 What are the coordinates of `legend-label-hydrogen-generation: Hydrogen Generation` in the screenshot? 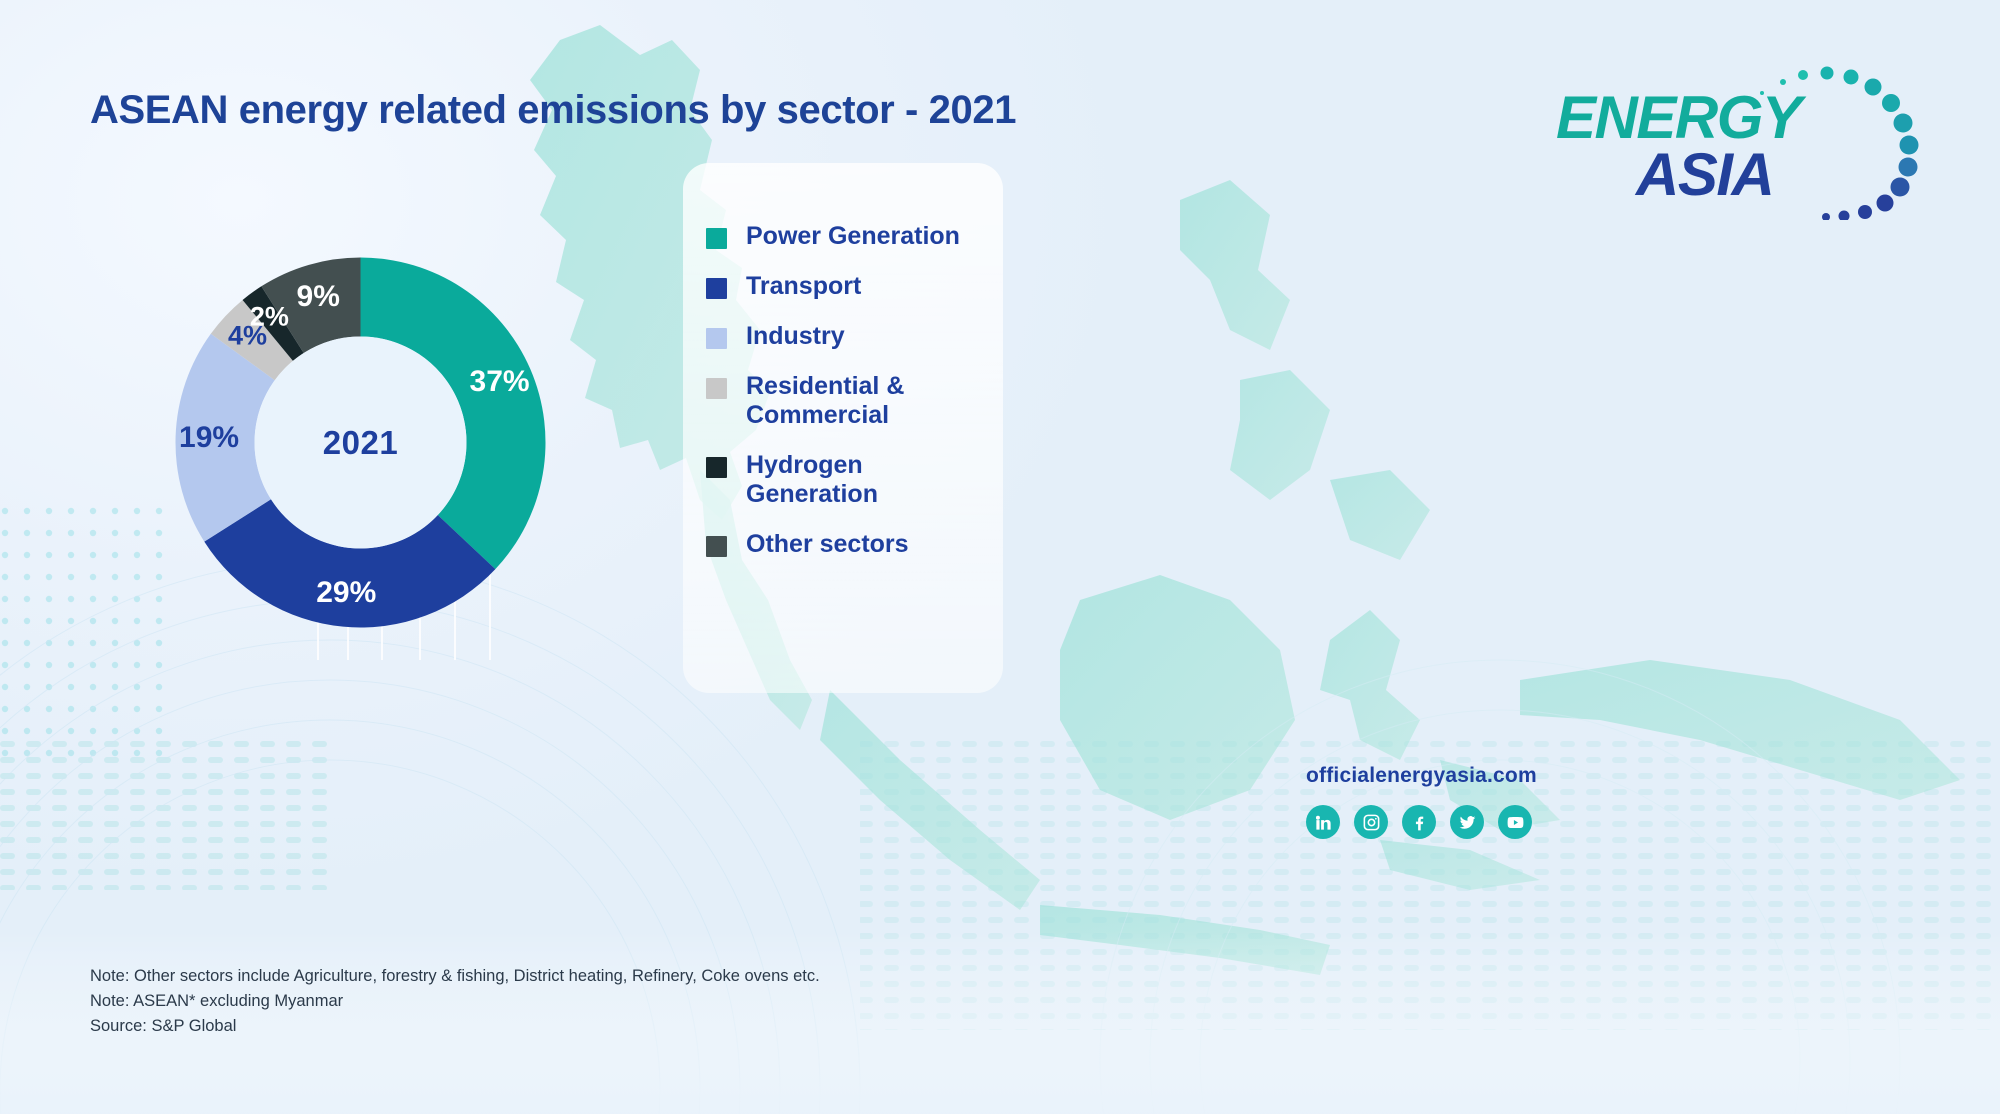 It's located at (812, 479).